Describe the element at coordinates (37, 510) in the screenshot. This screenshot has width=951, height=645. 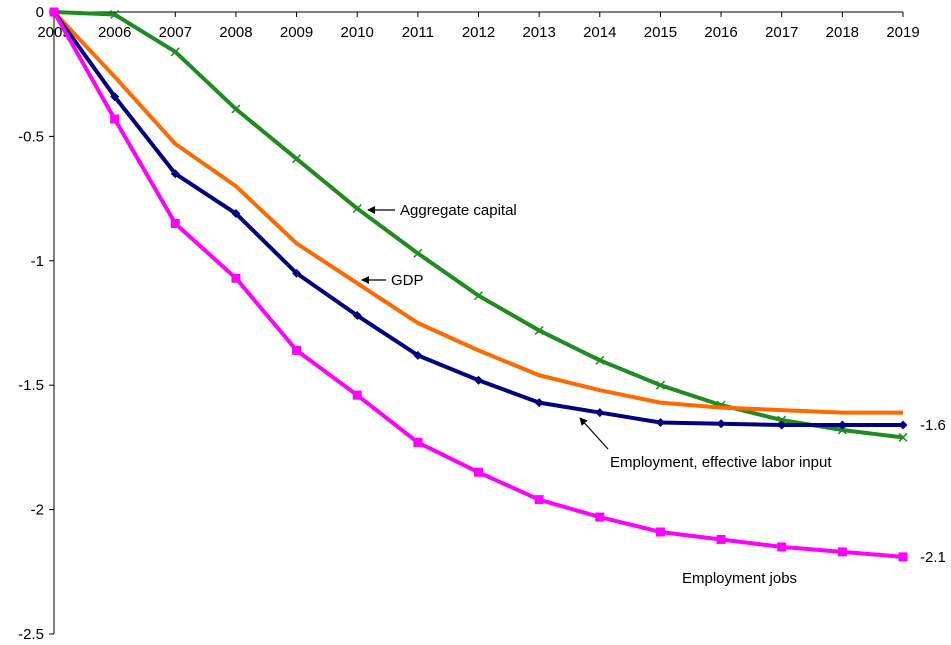
I see `y-tick-label: -2` at that location.